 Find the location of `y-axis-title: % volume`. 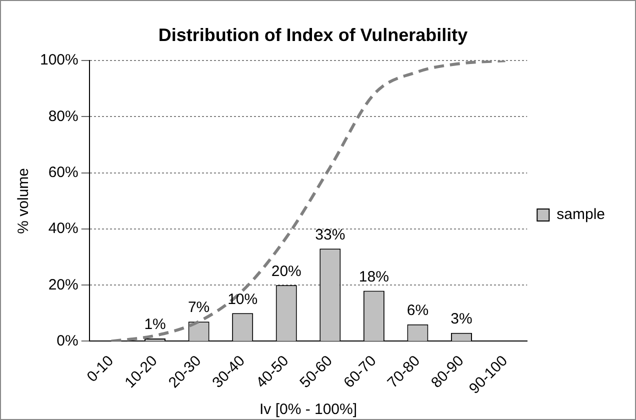

y-axis-title: % volume is located at coordinates (23, 201).